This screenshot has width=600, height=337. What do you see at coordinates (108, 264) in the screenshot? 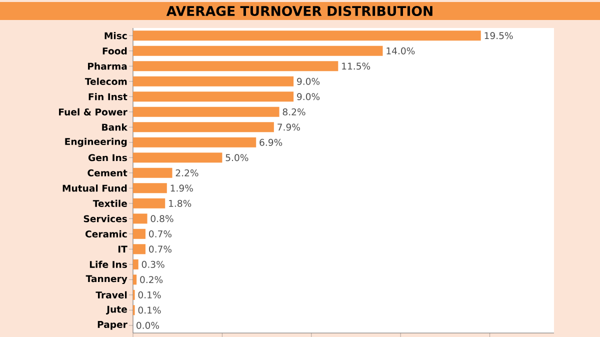
I see `y-tick-label: Life Ins` at bounding box center [108, 264].